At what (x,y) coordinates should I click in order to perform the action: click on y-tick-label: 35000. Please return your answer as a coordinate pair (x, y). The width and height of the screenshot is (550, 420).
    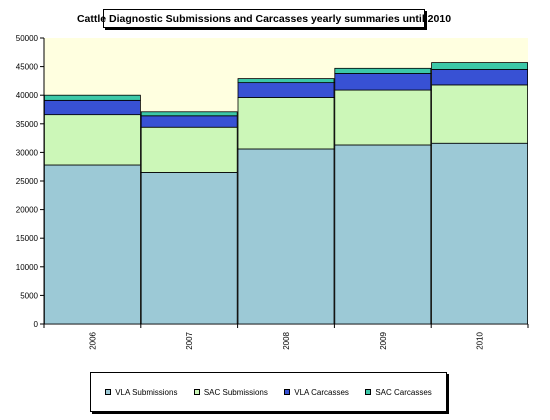
    Looking at the image, I should click on (27, 124).